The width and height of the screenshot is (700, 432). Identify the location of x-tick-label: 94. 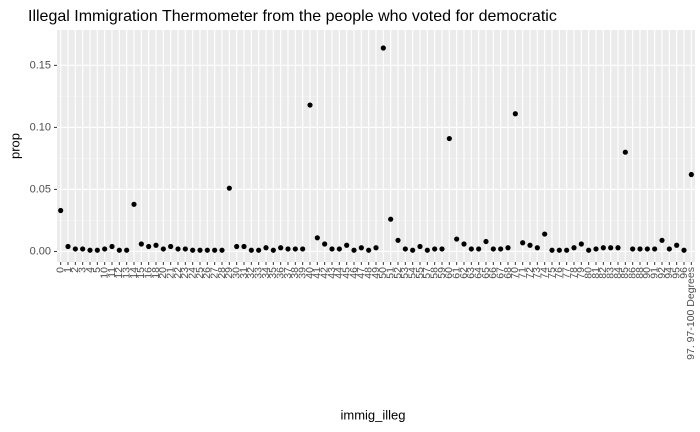
(669, 273).